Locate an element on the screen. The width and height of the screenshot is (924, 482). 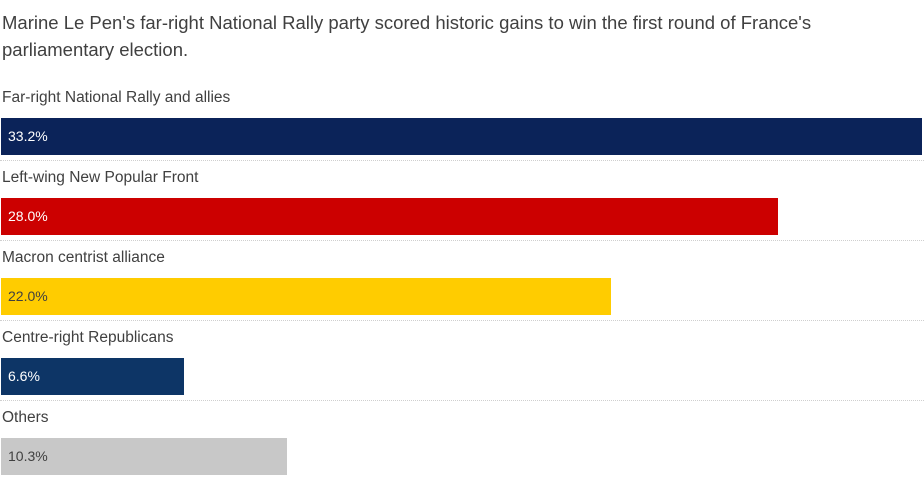
bar-value-label: 6.6% is located at coordinates (24, 376).